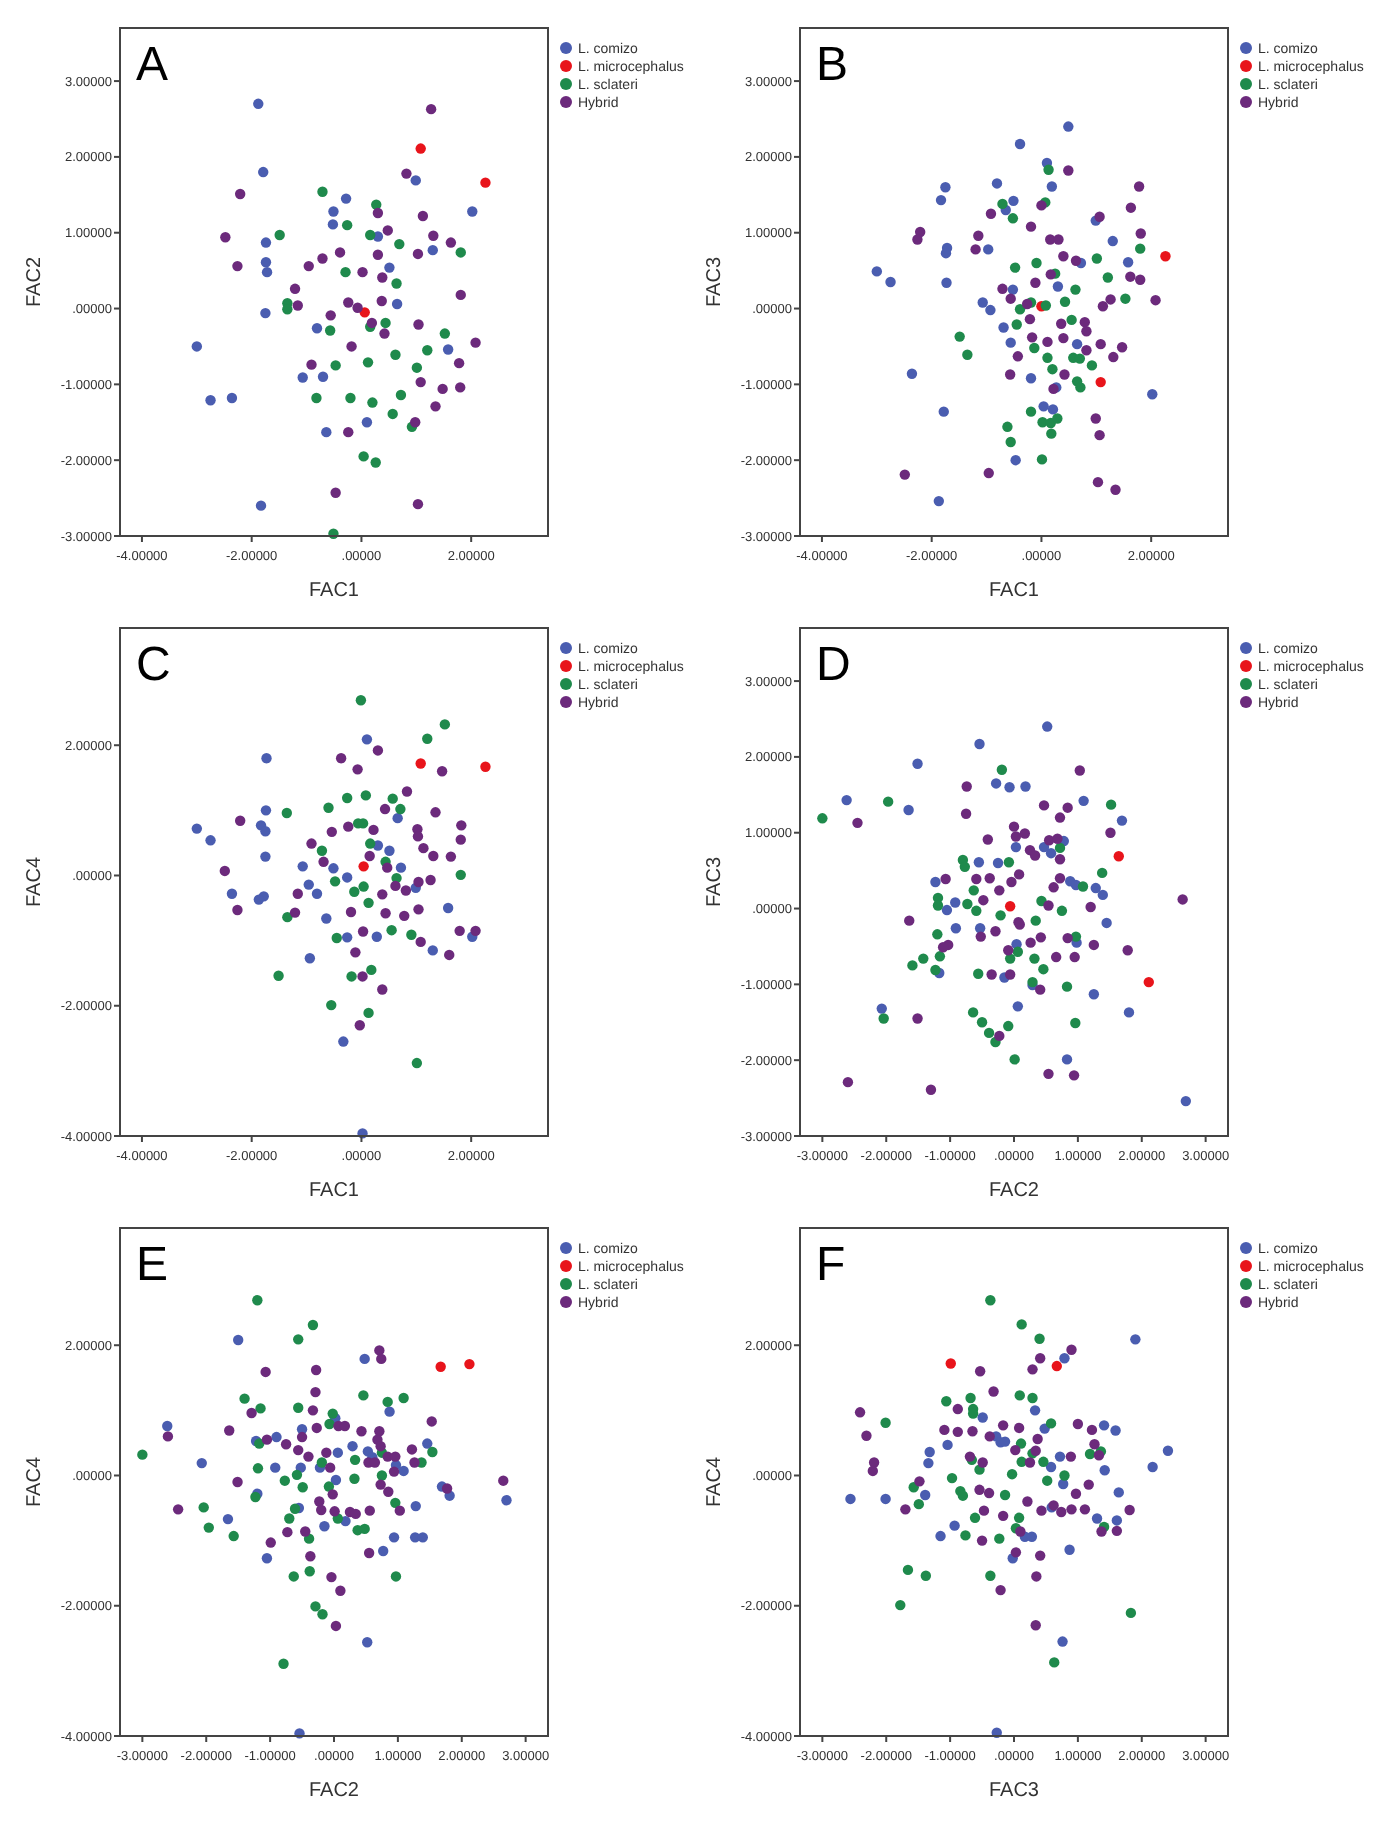 This screenshot has width=1392, height=1840. Describe the element at coordinates (1014, 1791) in the screenshot. I see `x-axis-title: FAC3` at that location.